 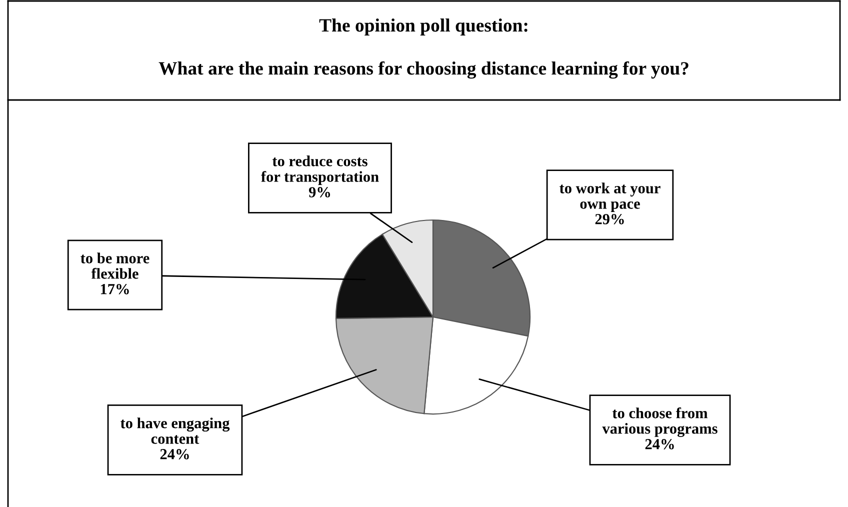 I want to click on data-label: 29%, so click(x=609, y=219).